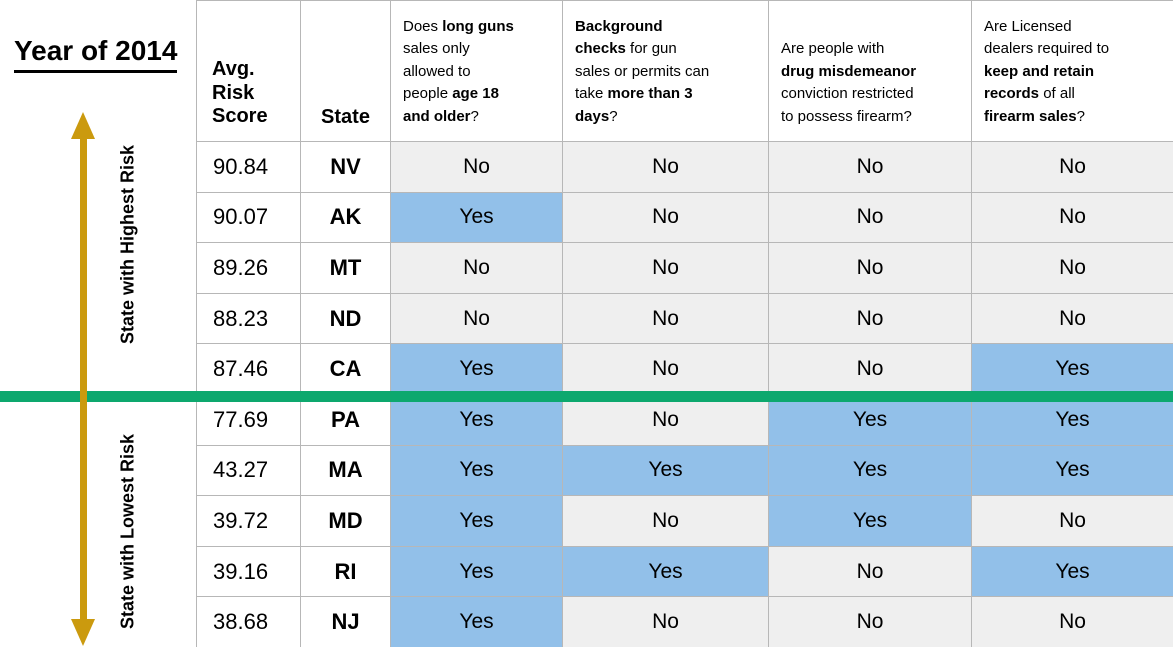 The image size is (1173, 647). What do you see at coordinates (248, 470) in the screenshot?
I see `score-cell: 43.27` at bounding box center [248, 470].